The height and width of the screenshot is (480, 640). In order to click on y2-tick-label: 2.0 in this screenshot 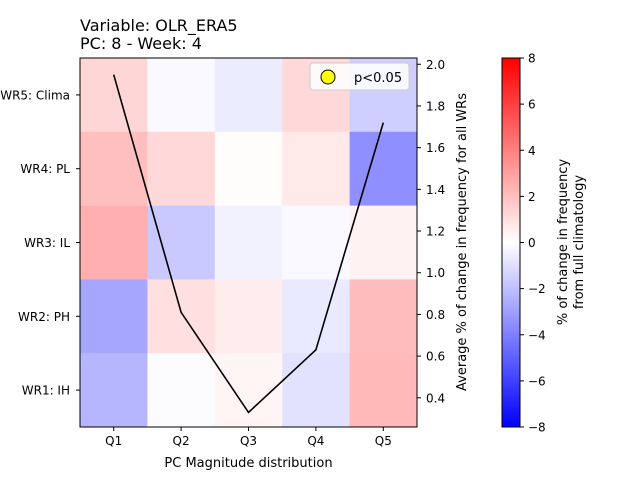, I will do `click(435, 65)`.